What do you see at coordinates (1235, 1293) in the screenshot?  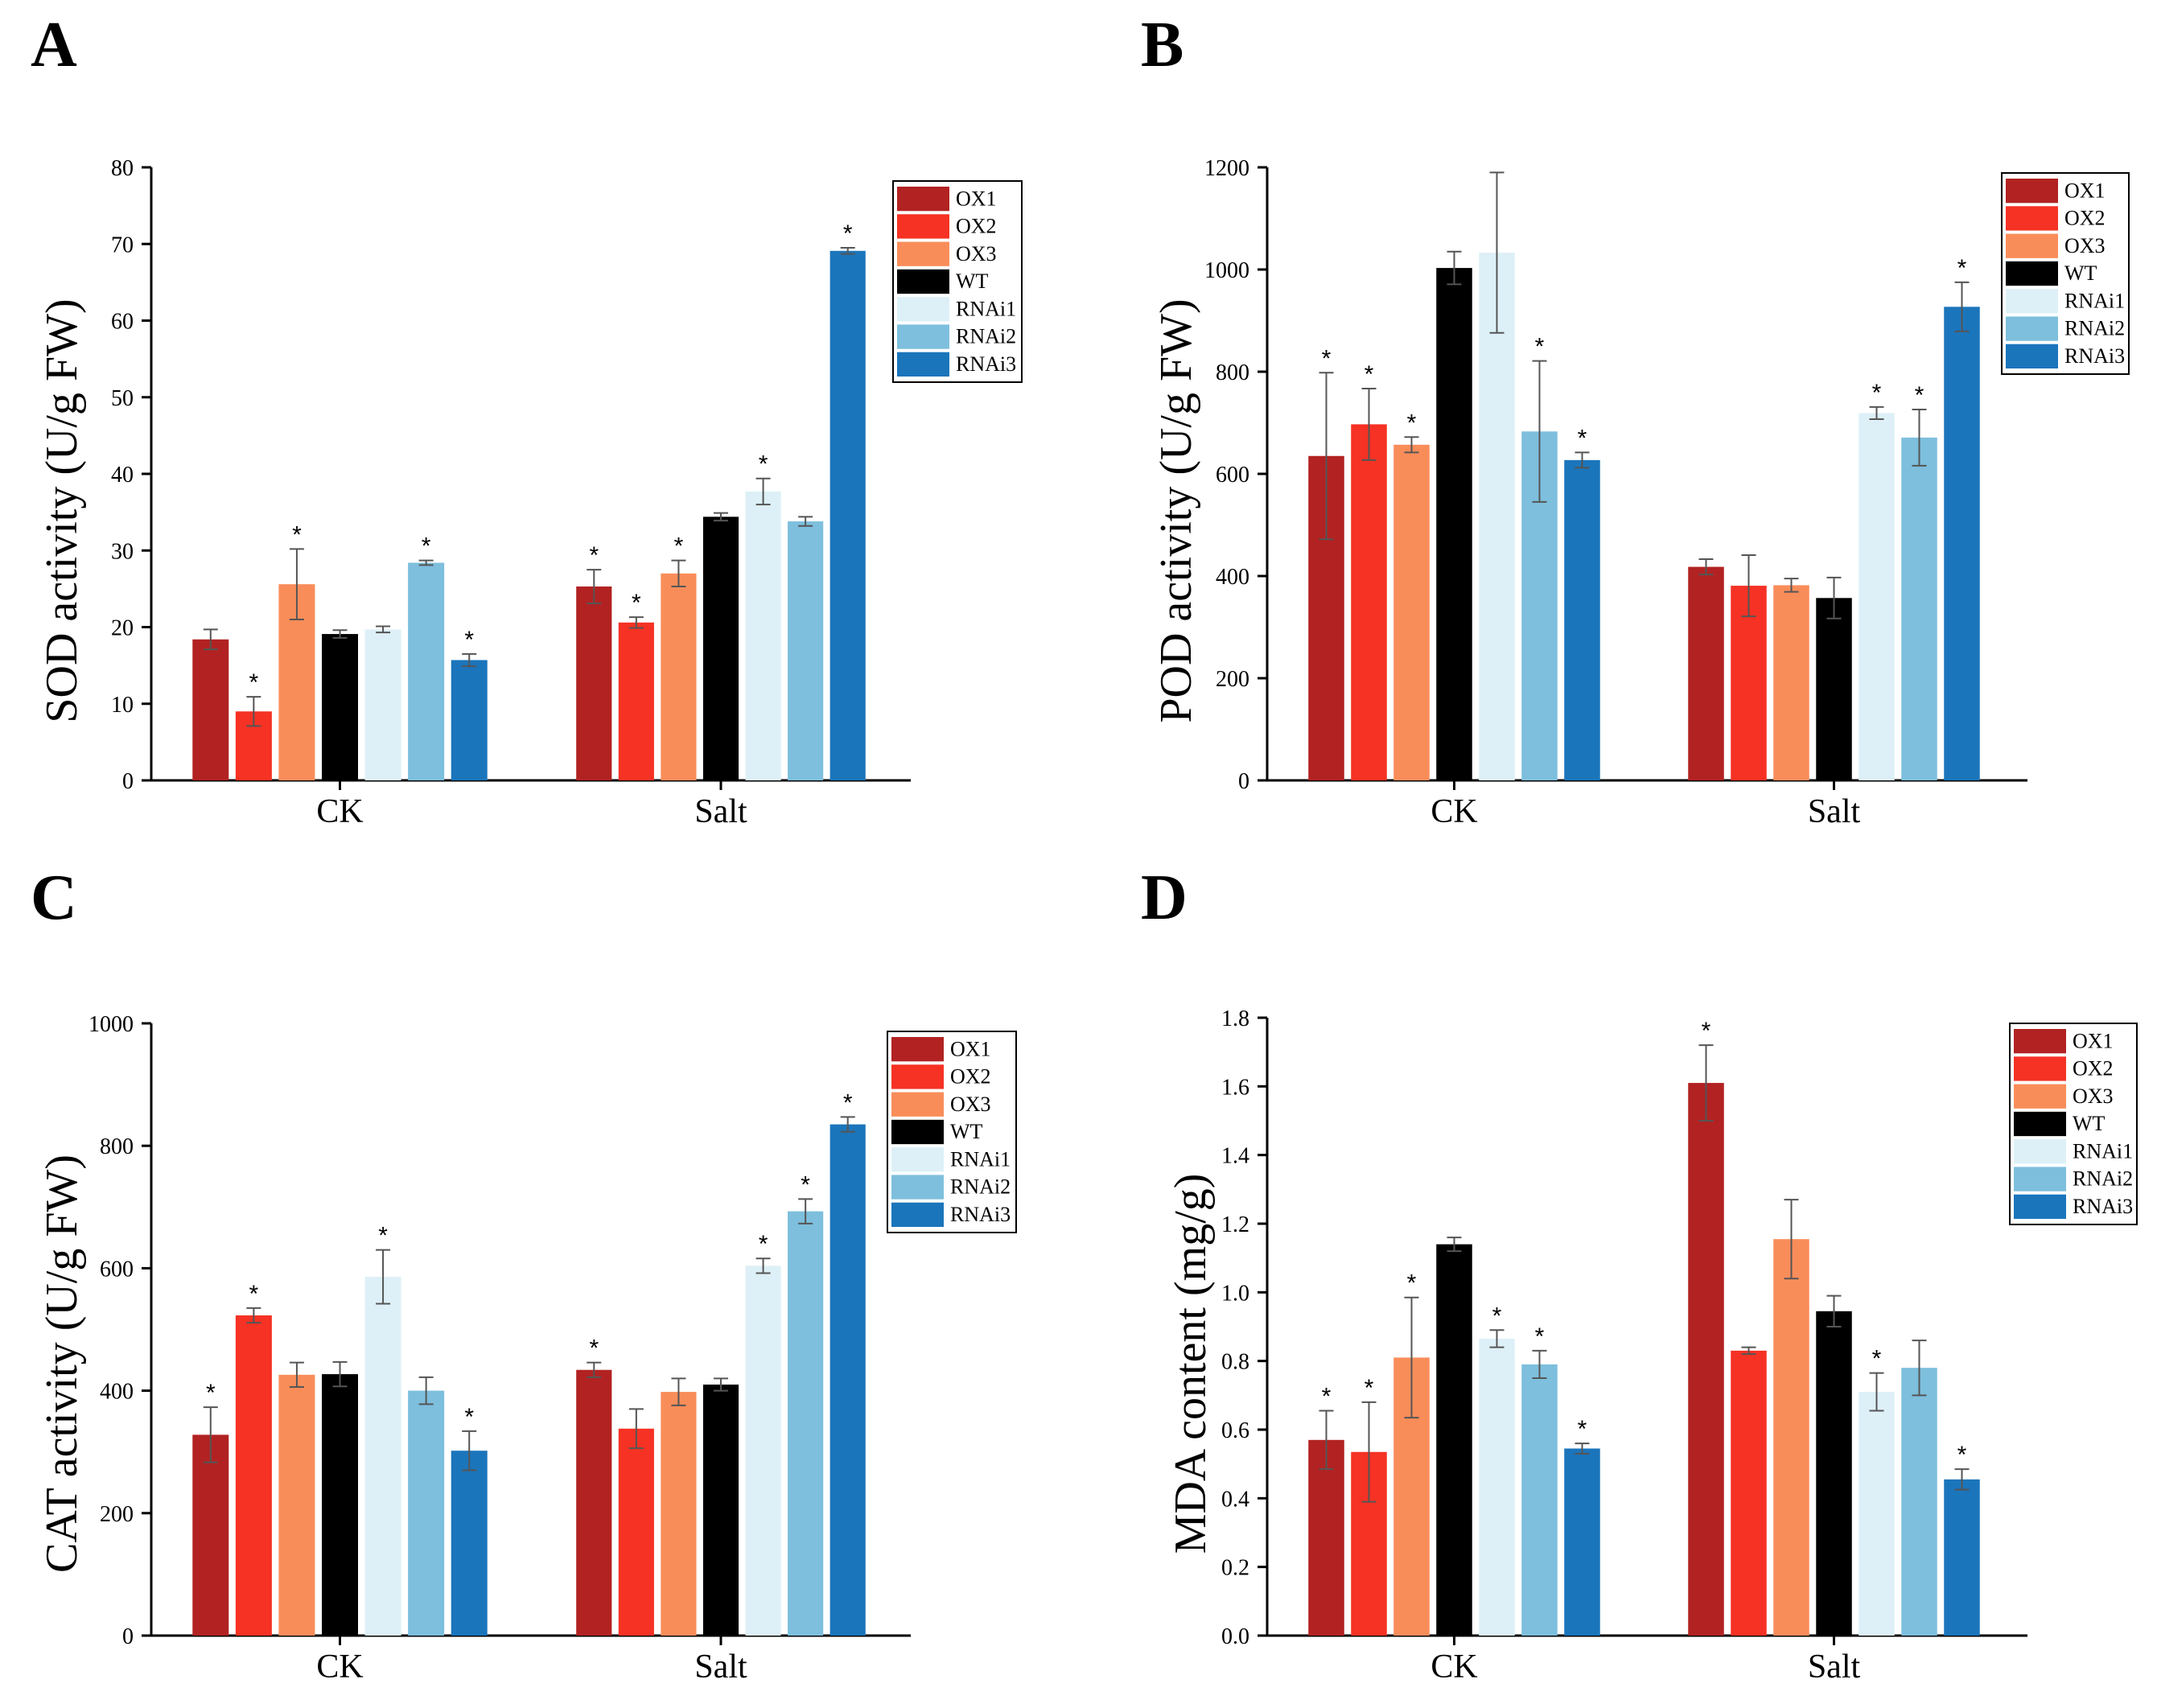 I see `y-tick-label: 1.0` at bounding box center [1235, 1293].